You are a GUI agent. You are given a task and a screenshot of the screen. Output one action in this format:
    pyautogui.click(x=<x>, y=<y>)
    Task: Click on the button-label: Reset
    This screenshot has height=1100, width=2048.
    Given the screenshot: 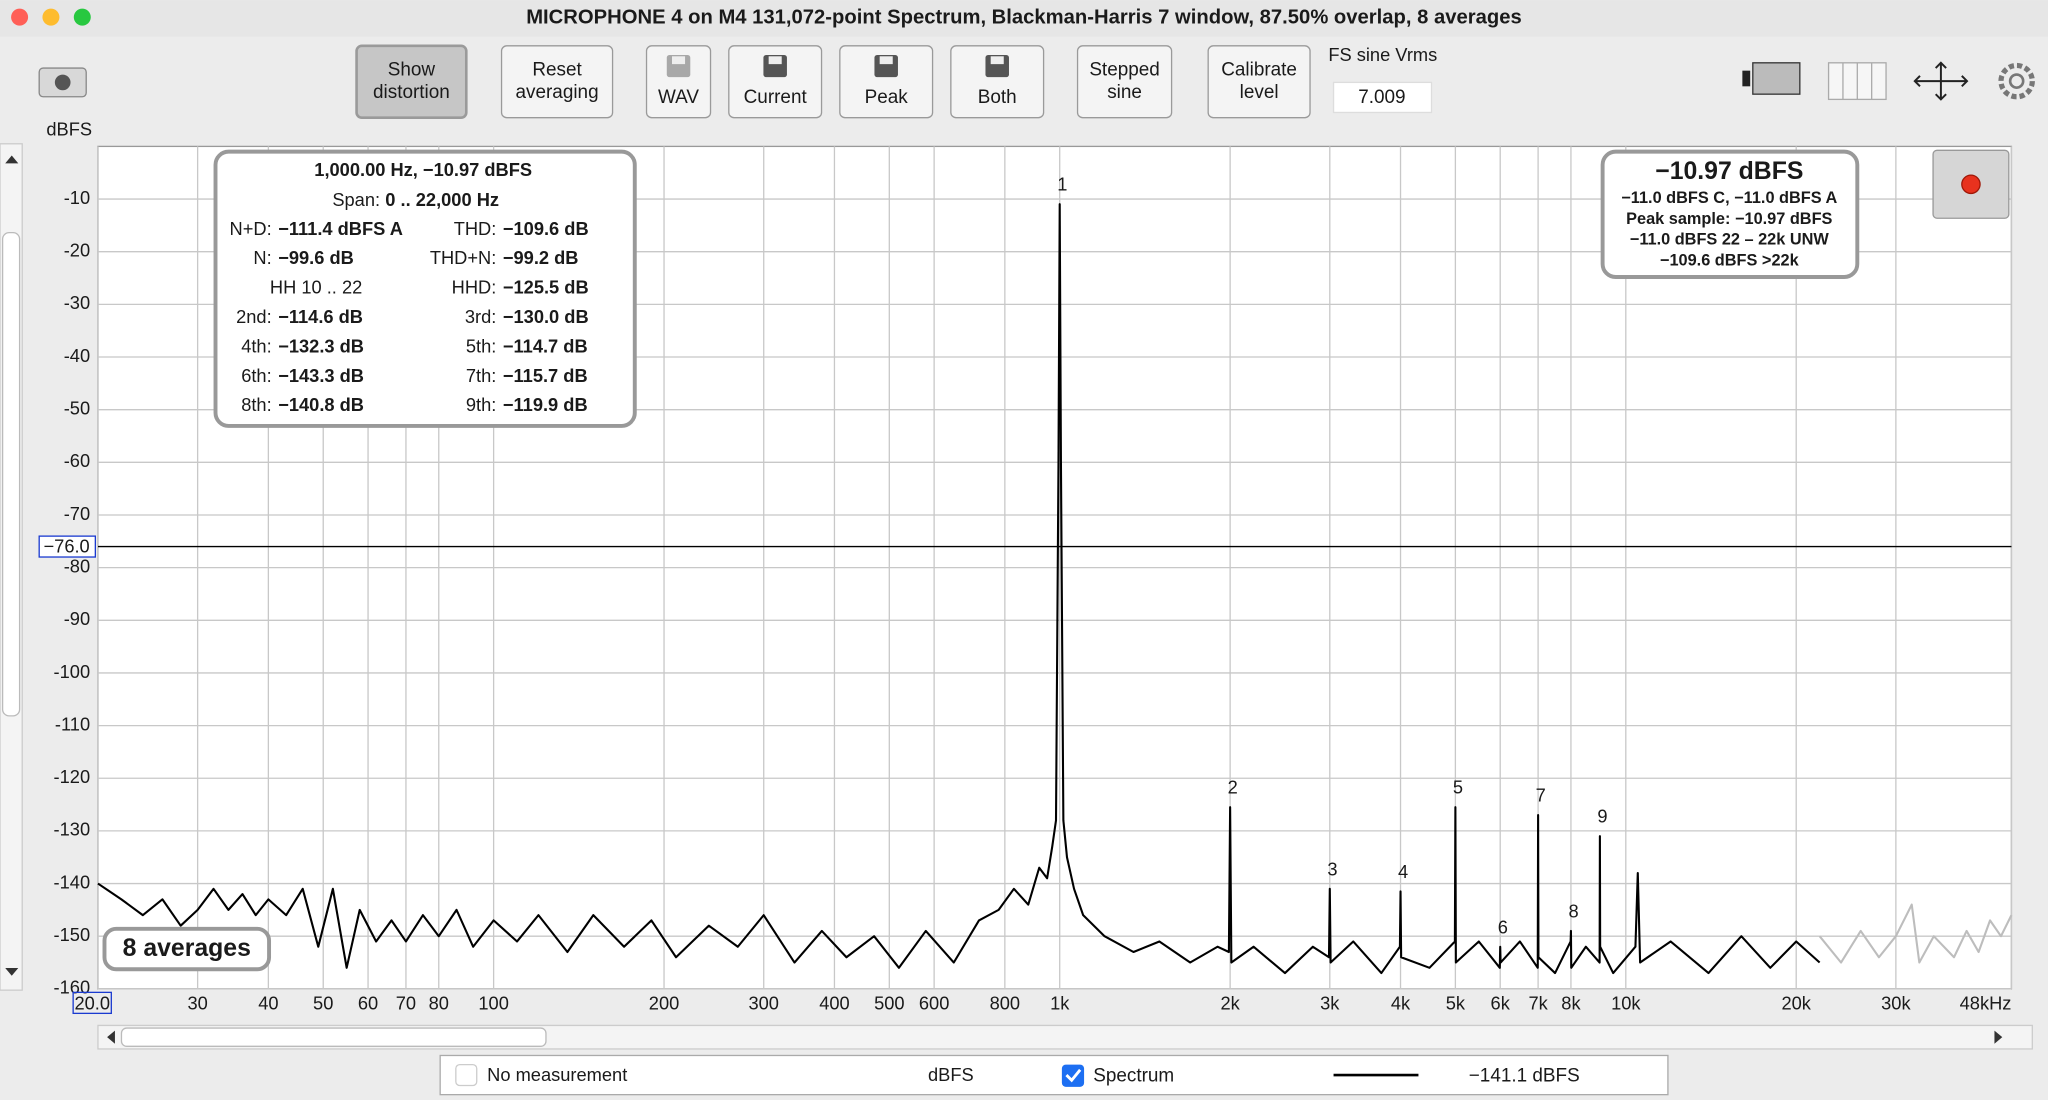 What is the action you would take?
    pyautogui.click(x=557, y=70)
    